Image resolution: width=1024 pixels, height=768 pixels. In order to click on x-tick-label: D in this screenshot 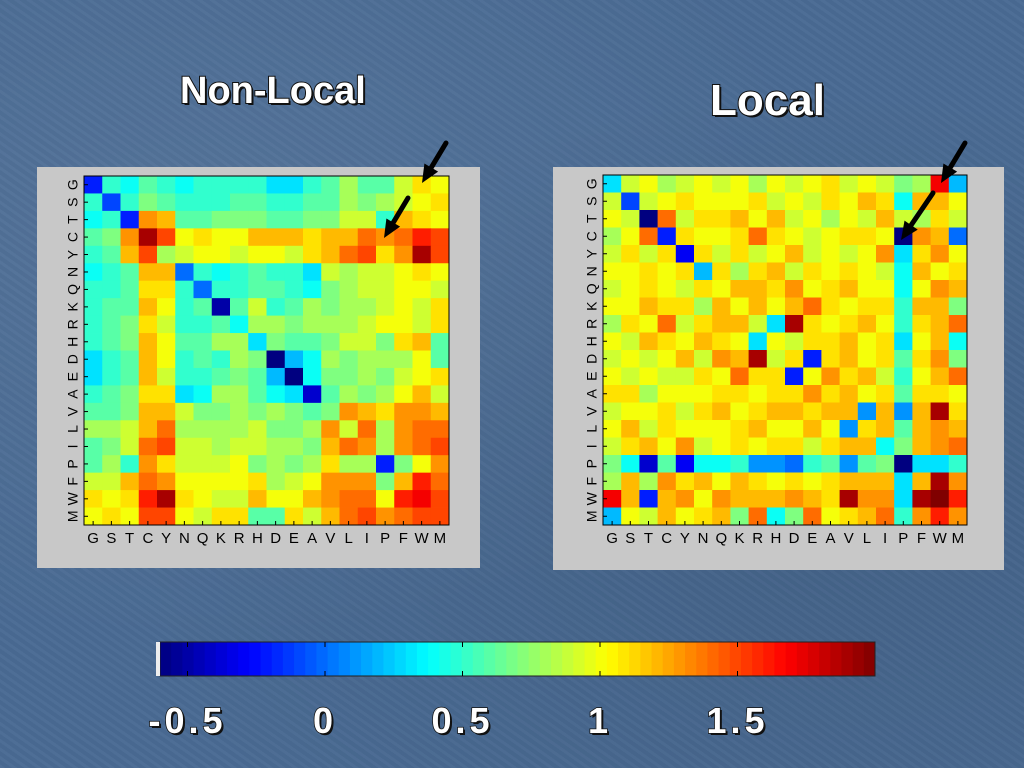, I will do `click(794, 538)`.